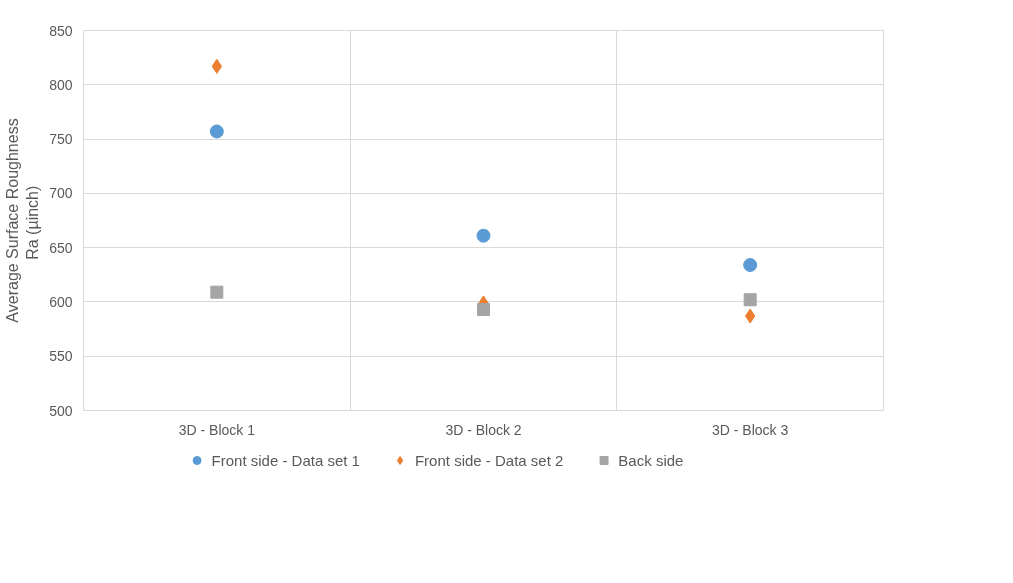 Image resolution: width=1013 pixels, height=583 pixels. Describe the element at coordinates (61, 193) in the screenshot. I see `y-tick-label: 700` at that location.